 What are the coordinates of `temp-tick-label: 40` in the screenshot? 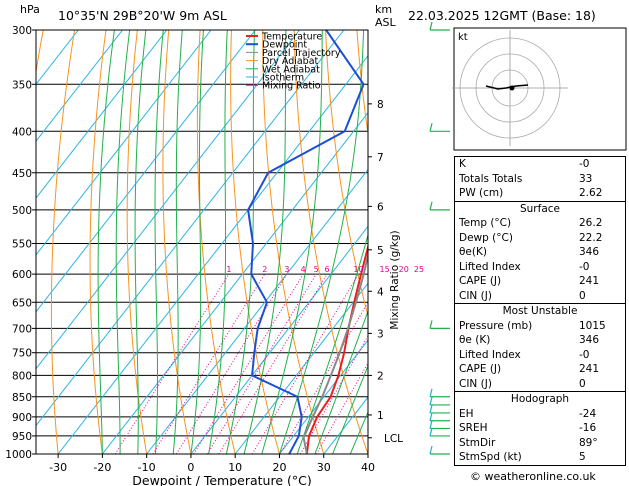 It's located at (368, 467).